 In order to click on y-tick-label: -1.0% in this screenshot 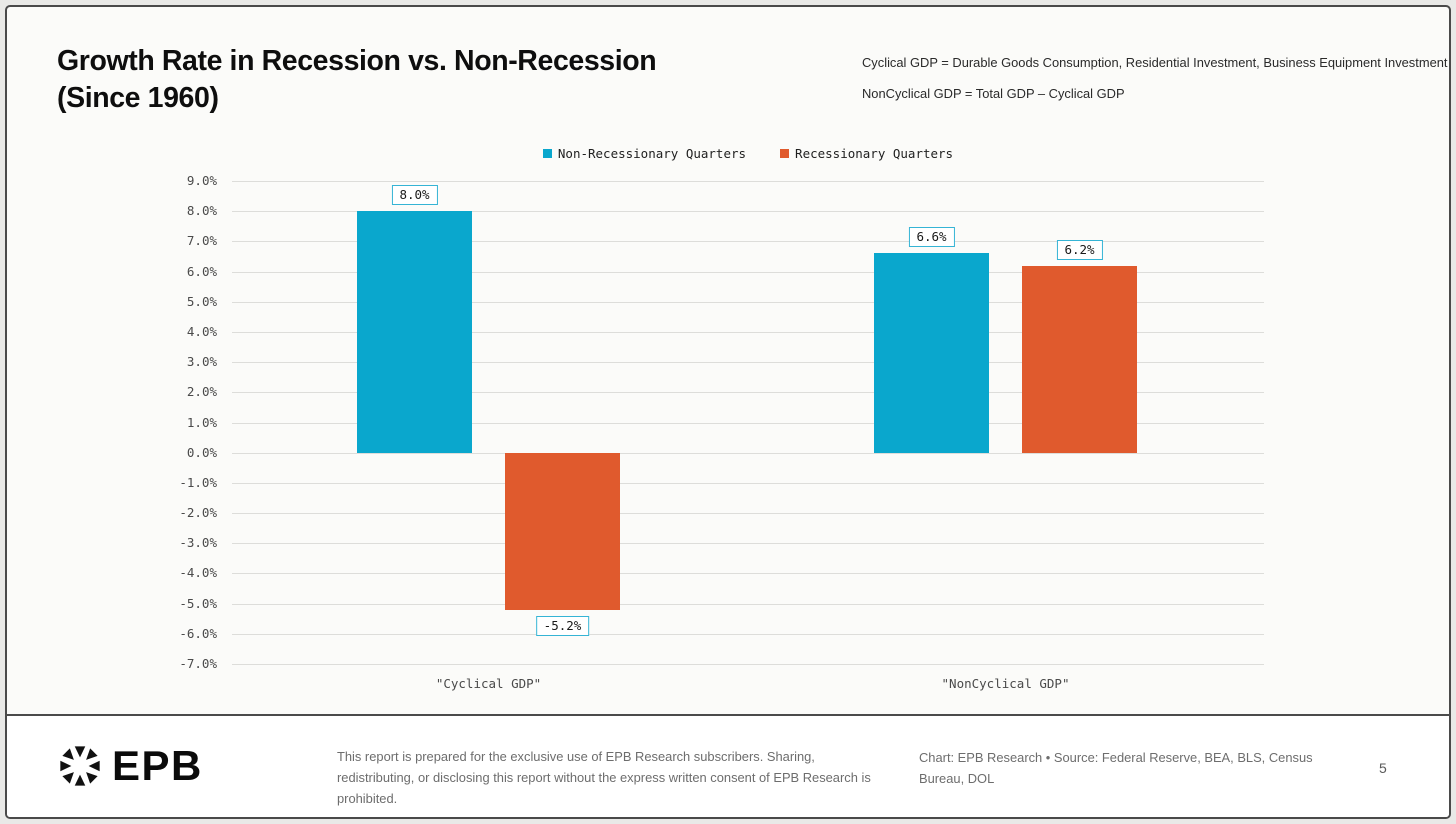, I will do `click(198, 482)`.